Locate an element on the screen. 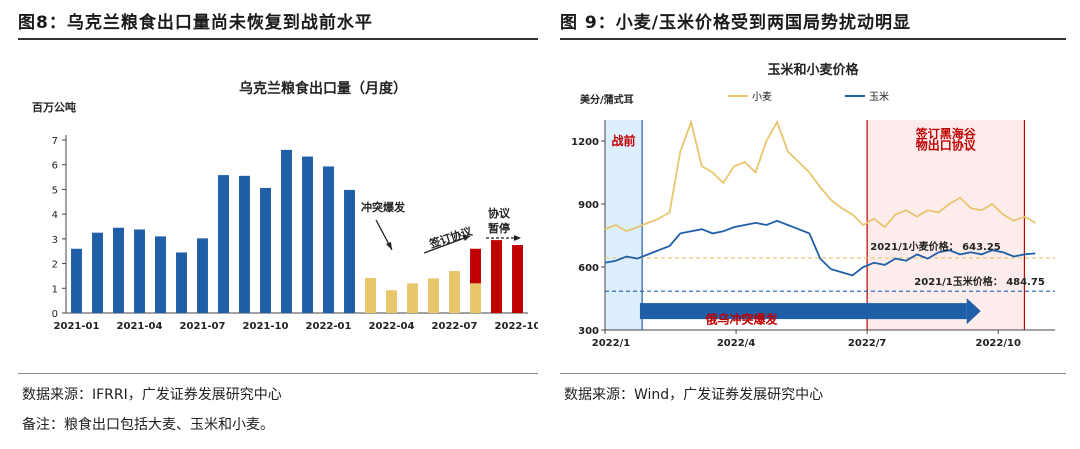 This screenshot has height=449, width=1080. chart-title: 玉米和小麦价格 is located at coordinates (813, 70).